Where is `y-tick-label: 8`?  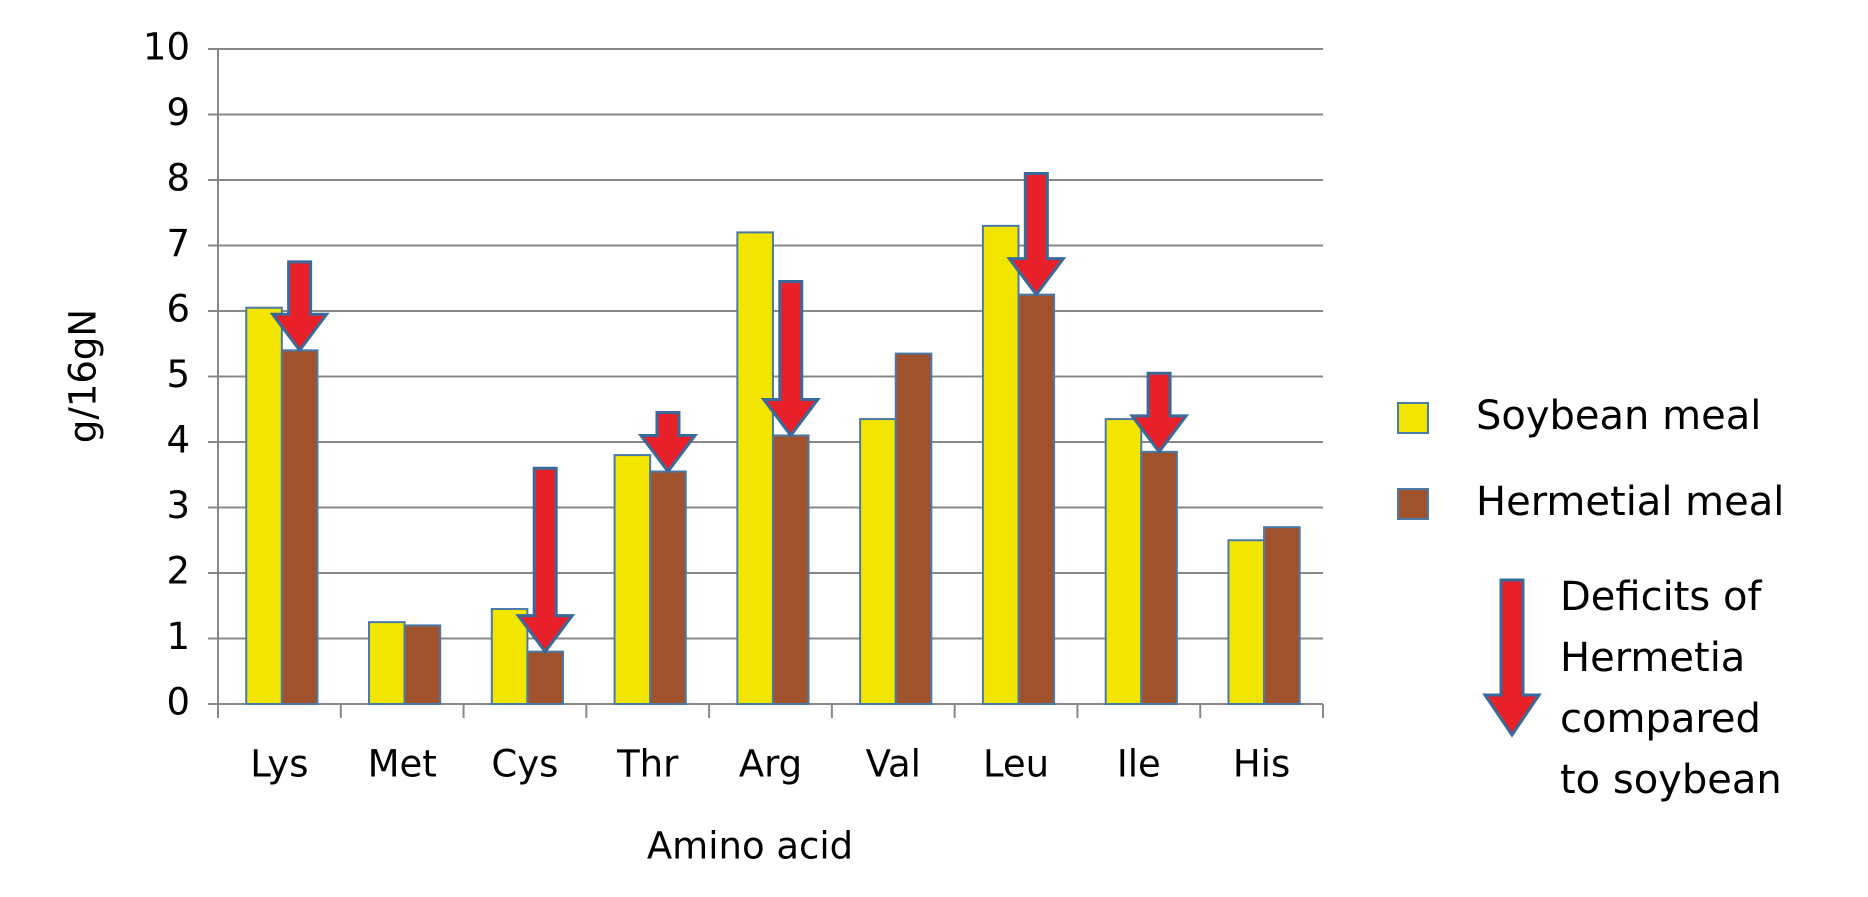 y-tick-label: 8 is located at coordinates (178, 178).